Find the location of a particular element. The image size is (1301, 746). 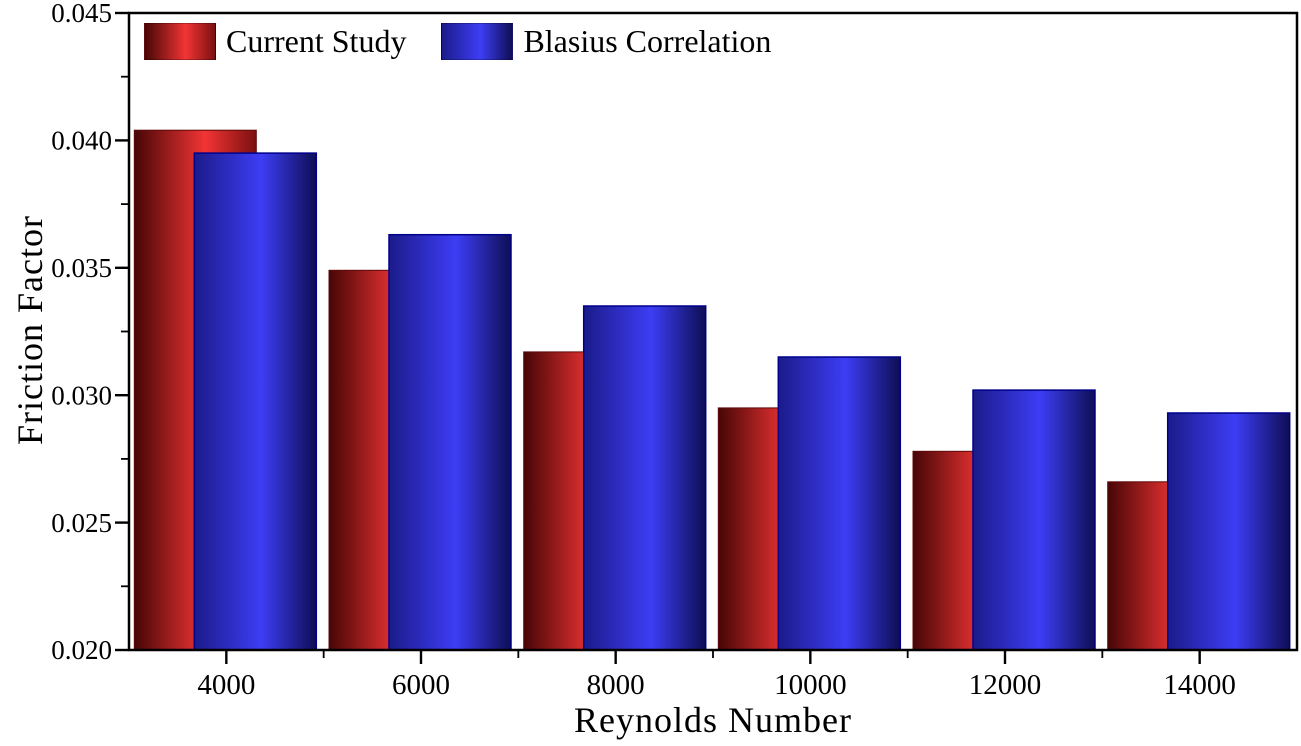

y-tick-labels: 0.020 0.025 0.030 0.035 0.040 0.045 is located at coordinates (81, 332).